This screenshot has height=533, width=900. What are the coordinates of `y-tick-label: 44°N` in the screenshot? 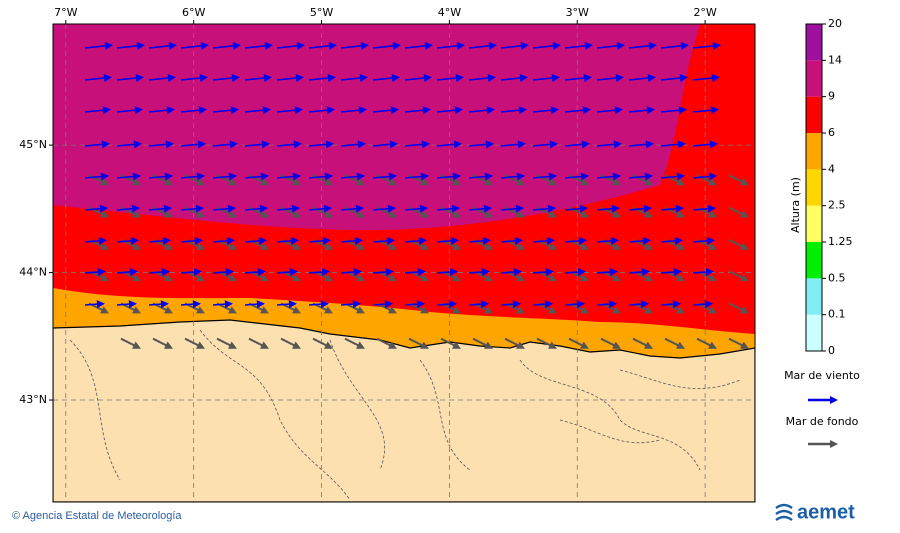 It's located at (33, 272).